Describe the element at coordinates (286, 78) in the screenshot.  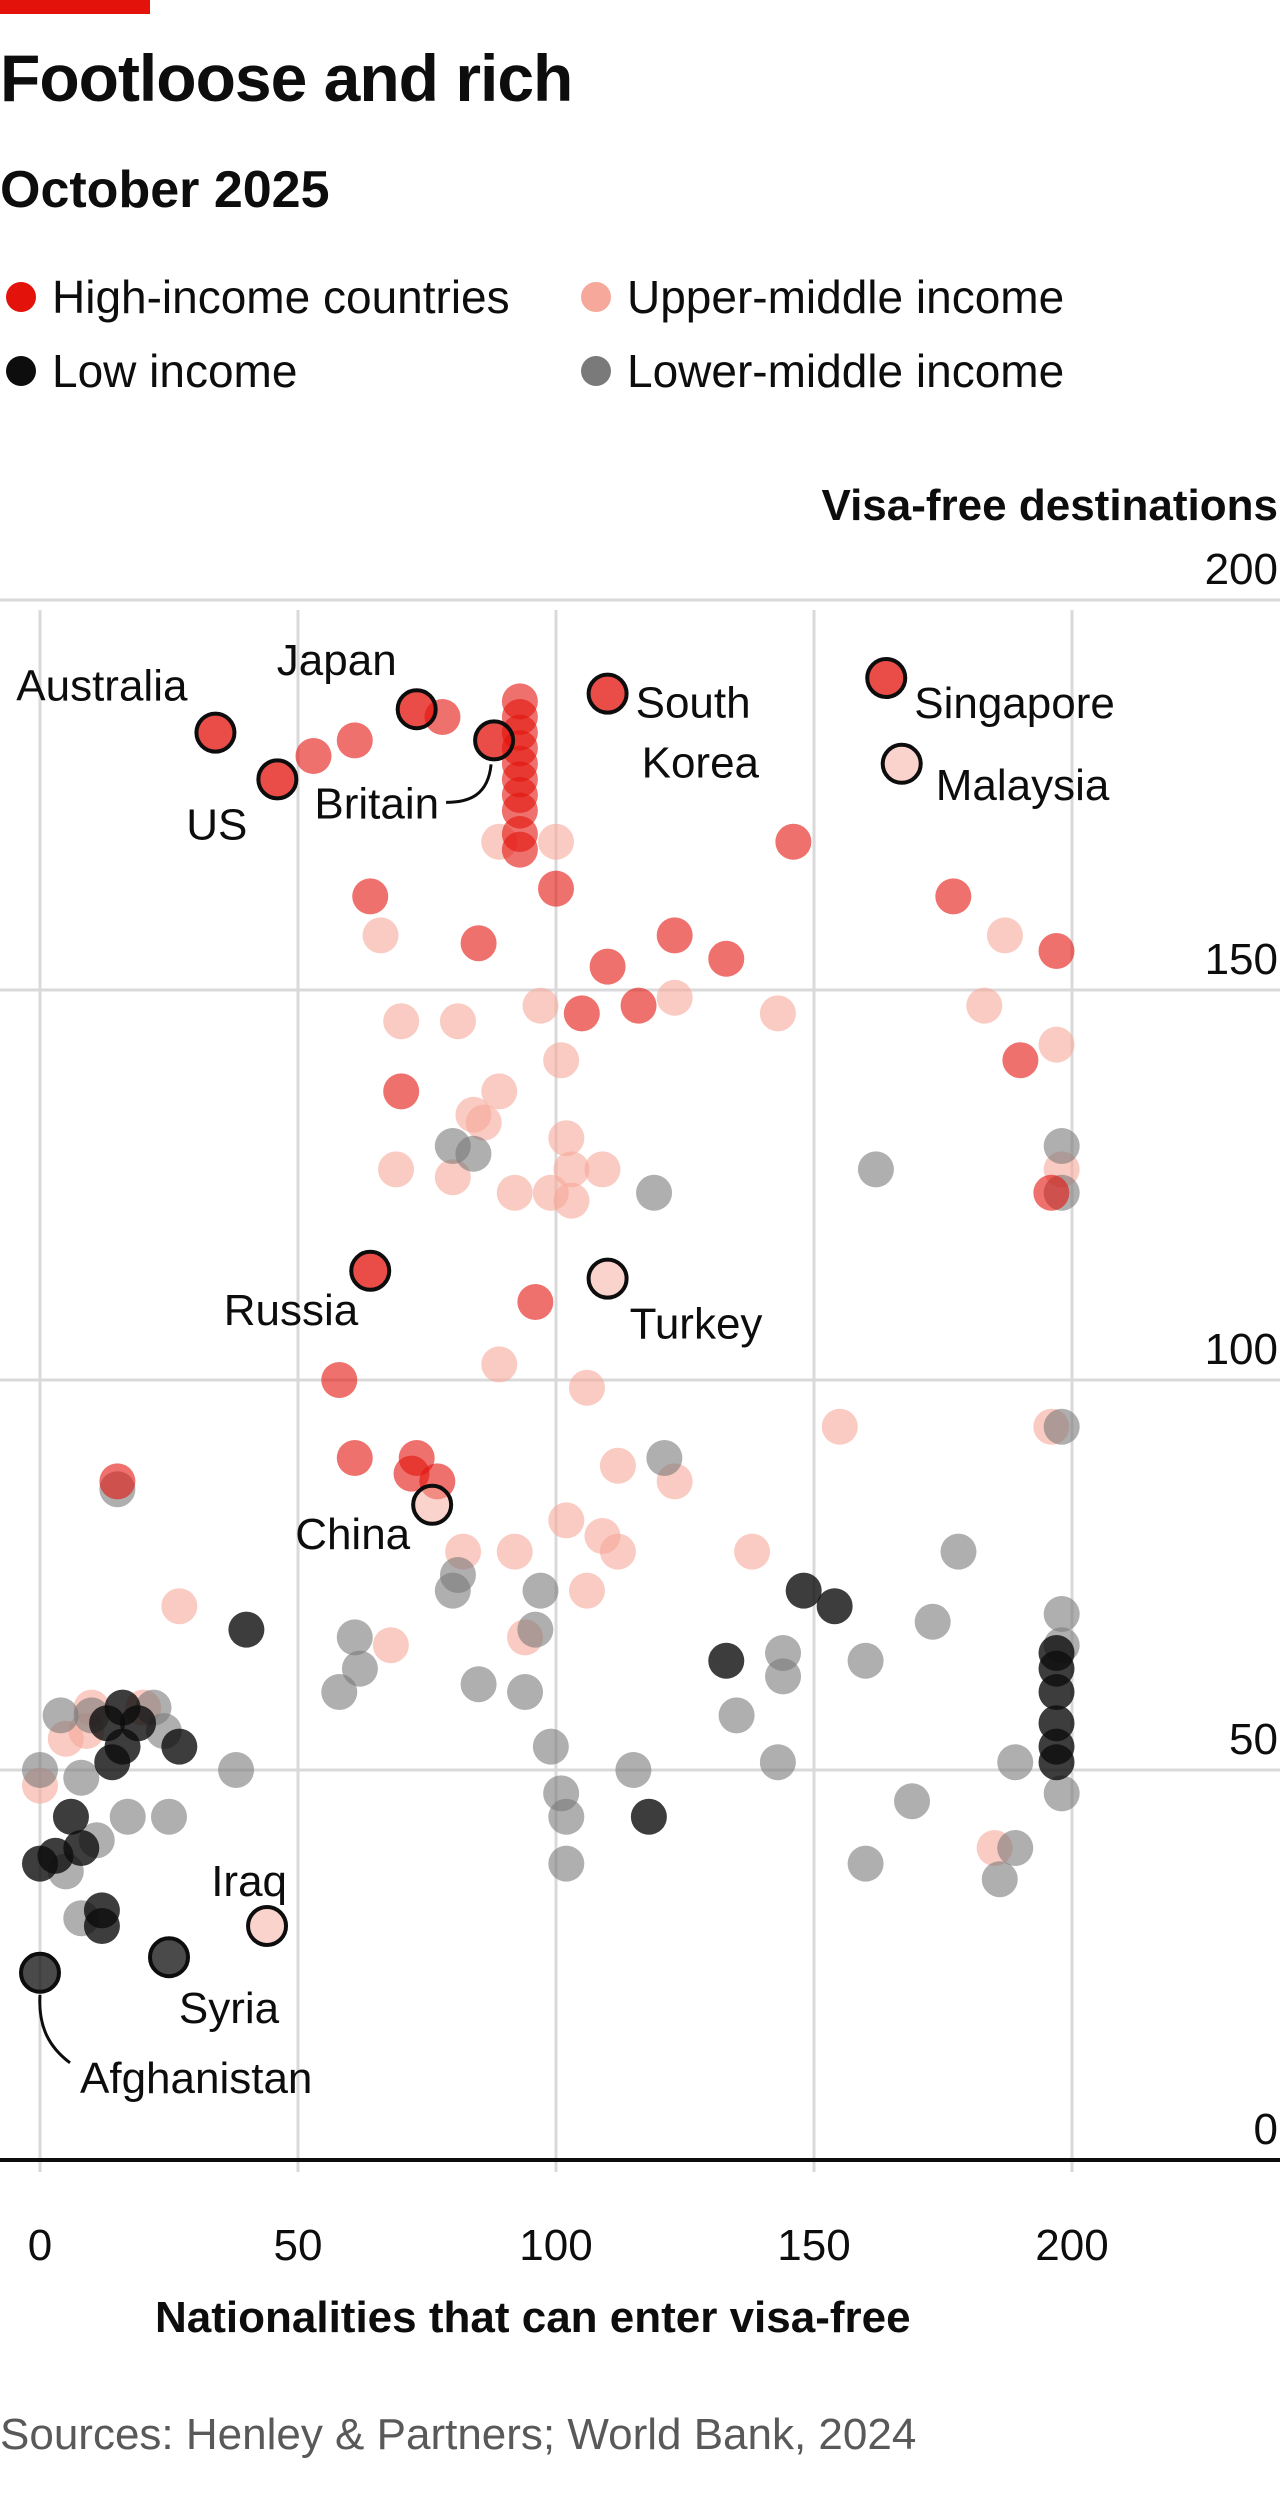
I see `chart-title: Footloose and rich` at that location.